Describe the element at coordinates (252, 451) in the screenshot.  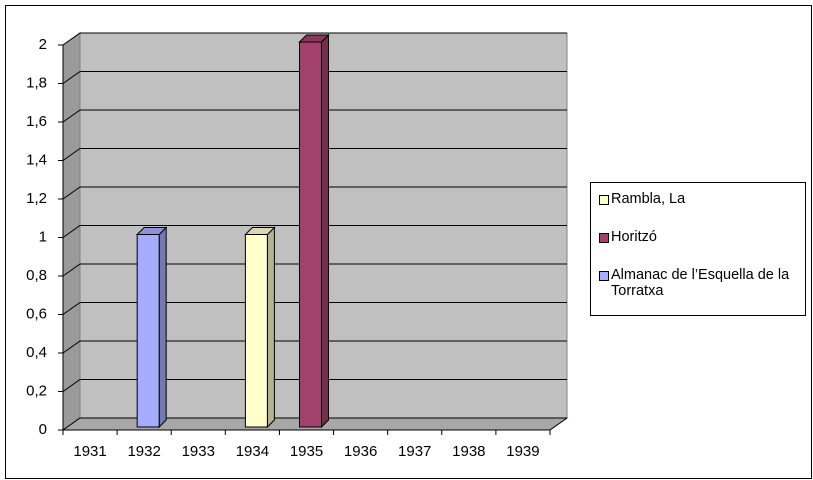
I see `x-tick-label: 1934` at that location.